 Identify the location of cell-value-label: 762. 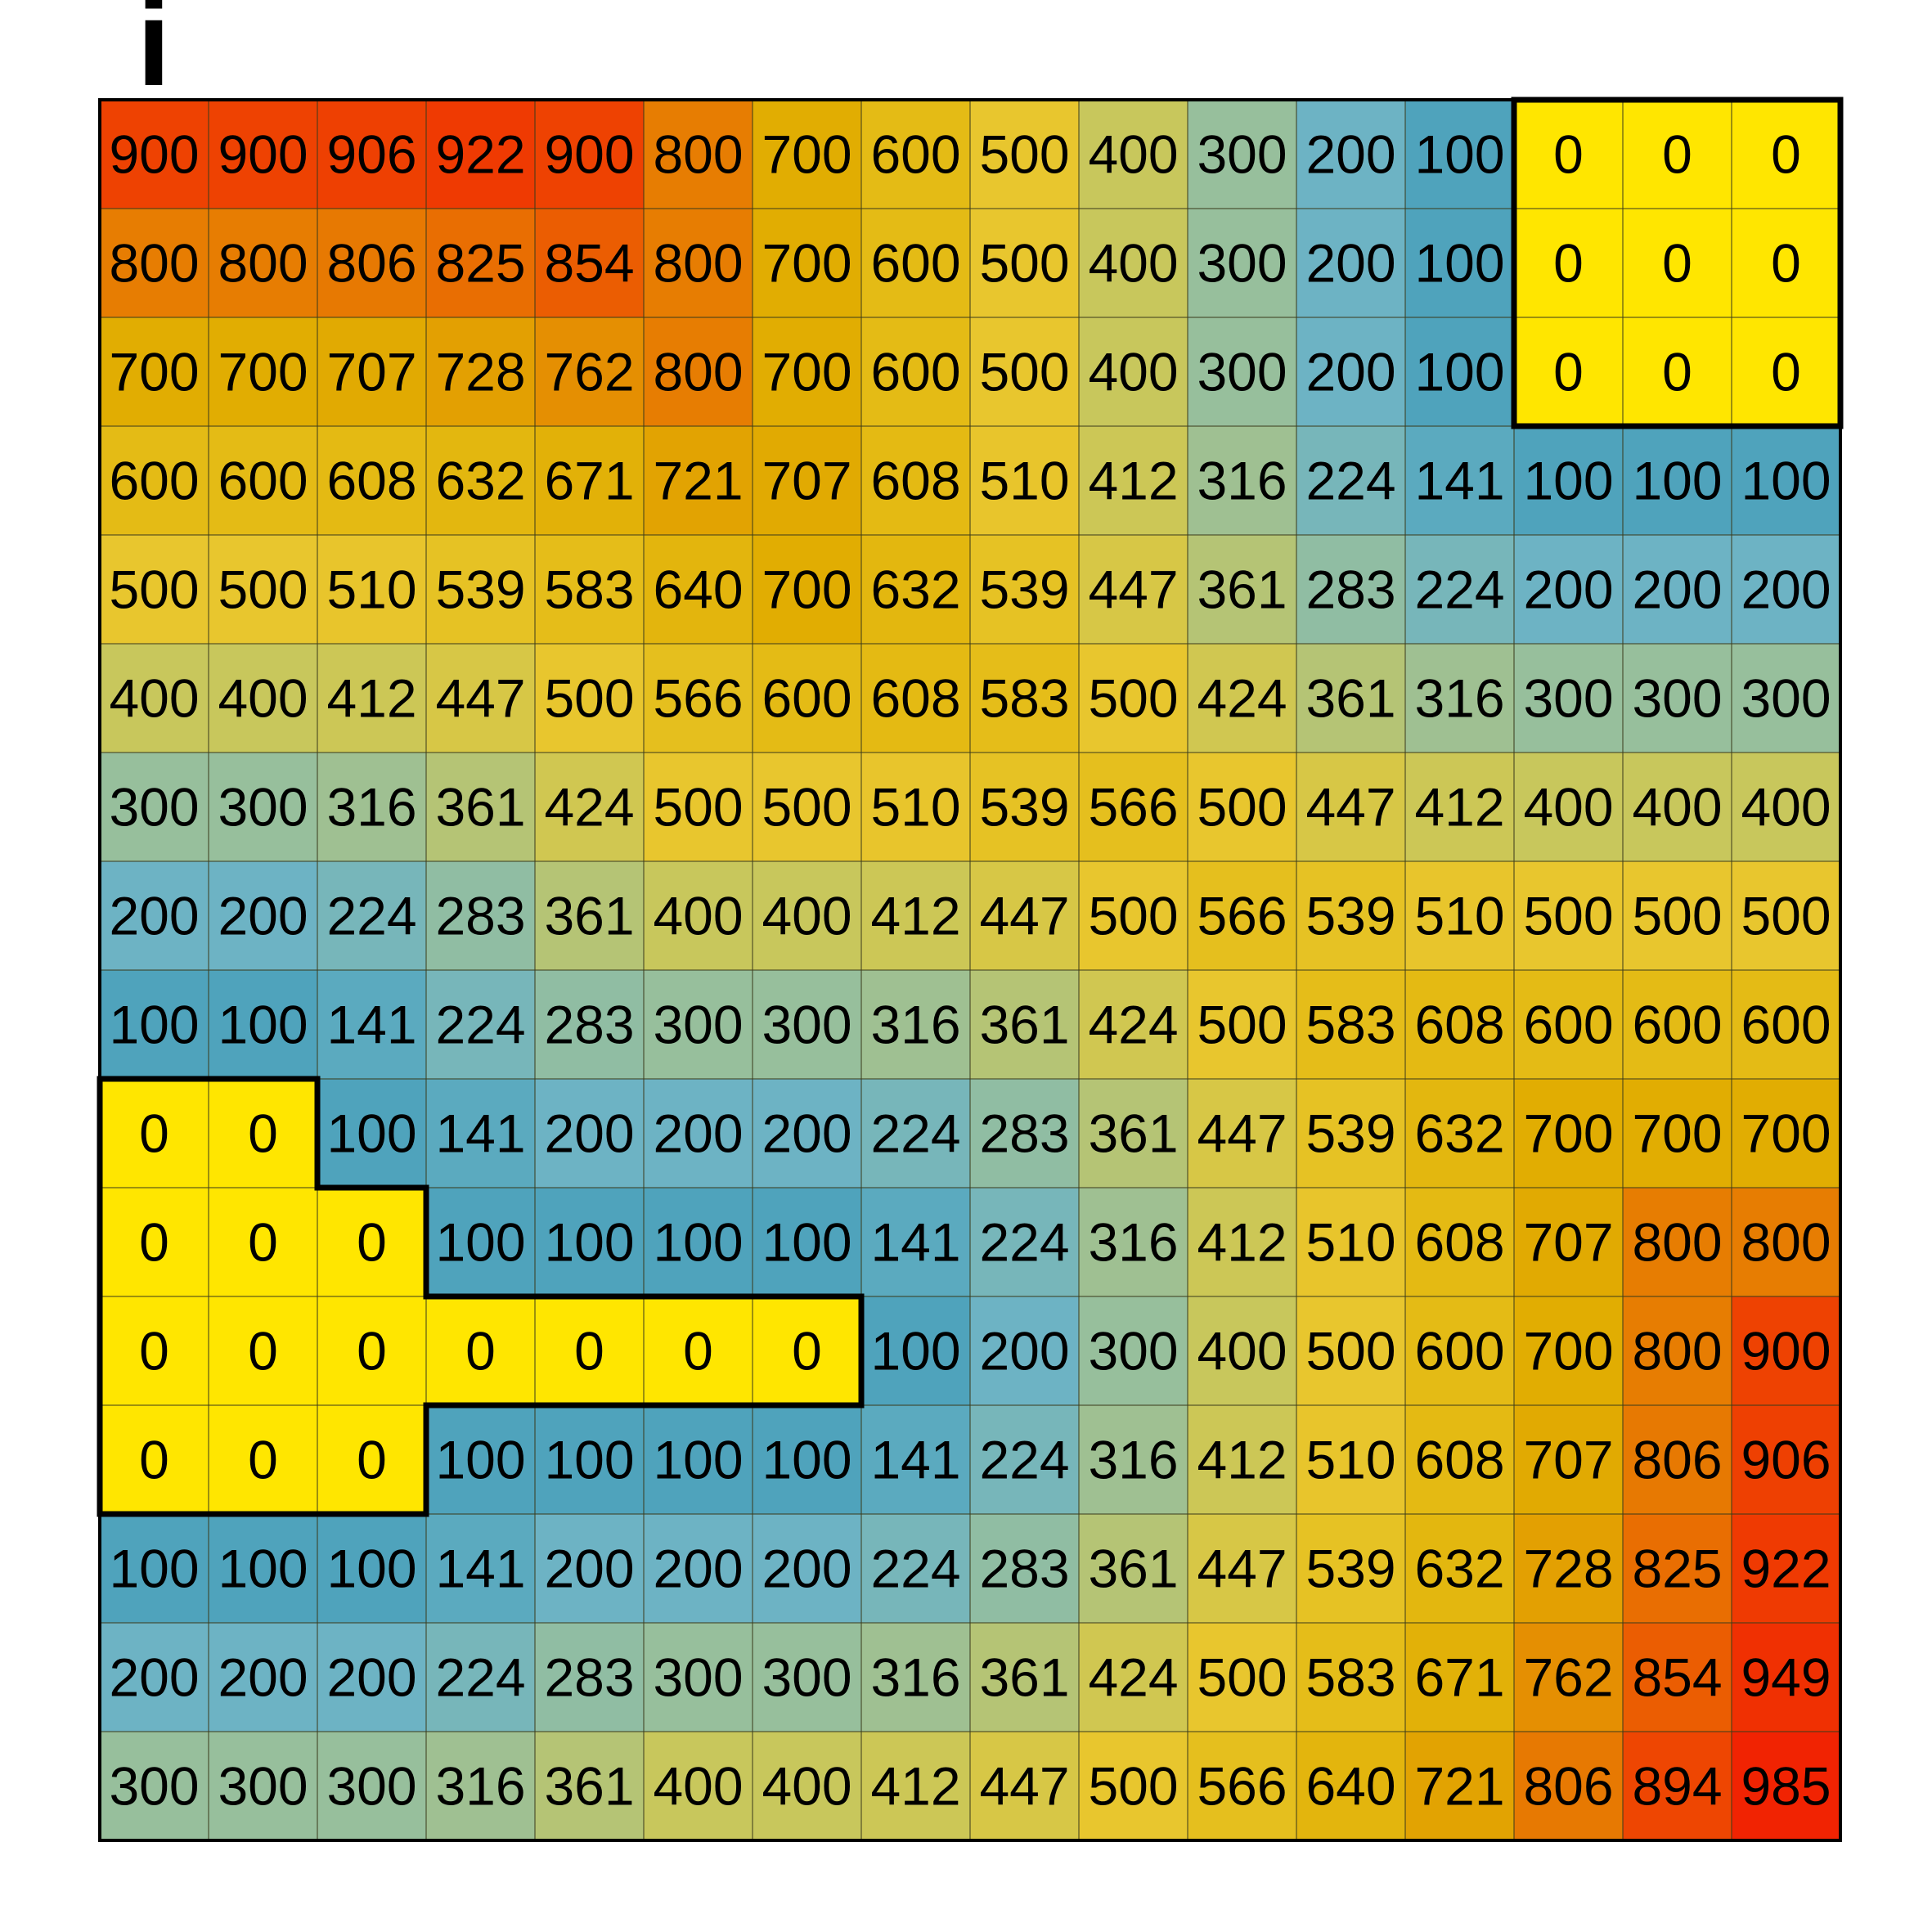
(1568, 1678).